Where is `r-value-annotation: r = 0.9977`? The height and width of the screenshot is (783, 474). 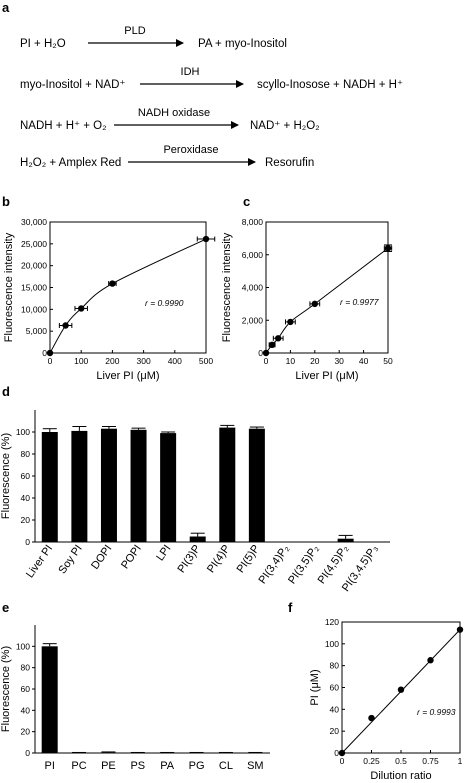 r-value-annotation: r = 0.9977 is located at coordinates (359, 302).